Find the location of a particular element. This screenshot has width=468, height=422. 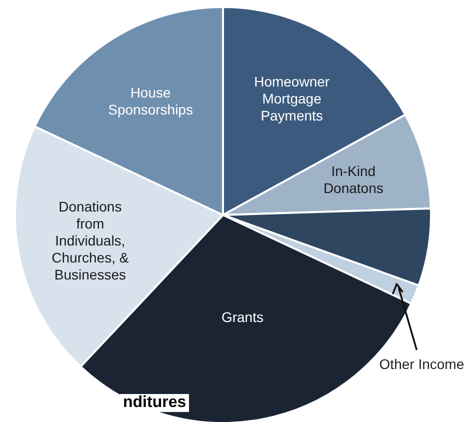

slice-label: Grants is located at coordinates (242, 317).